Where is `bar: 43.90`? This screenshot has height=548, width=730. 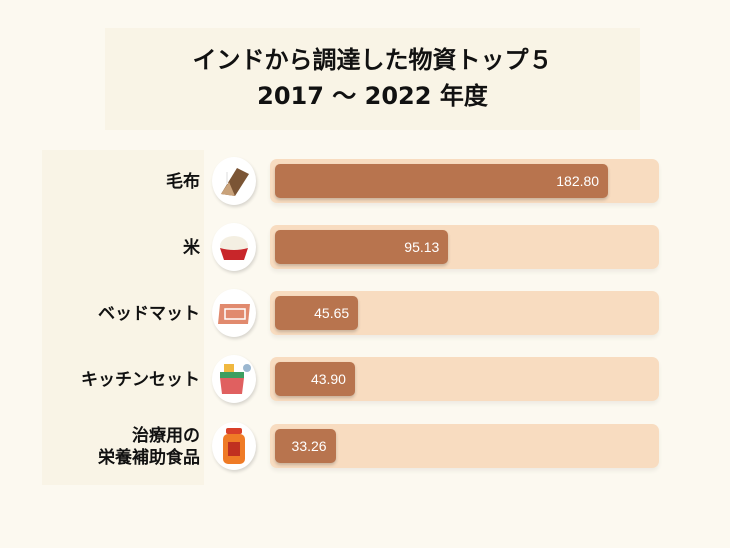 bar: 43.90 is located at coordinates (315, 379).